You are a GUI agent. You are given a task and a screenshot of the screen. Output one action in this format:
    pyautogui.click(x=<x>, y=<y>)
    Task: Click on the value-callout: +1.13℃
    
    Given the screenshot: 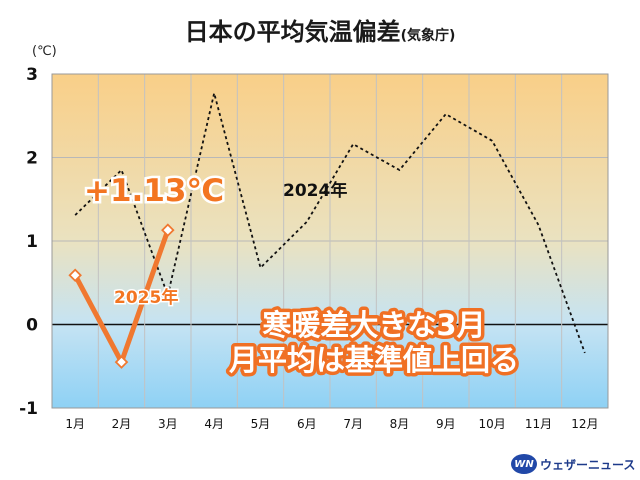 What is the action you would take?
    pyautogui.click(x=154, y=191)
    